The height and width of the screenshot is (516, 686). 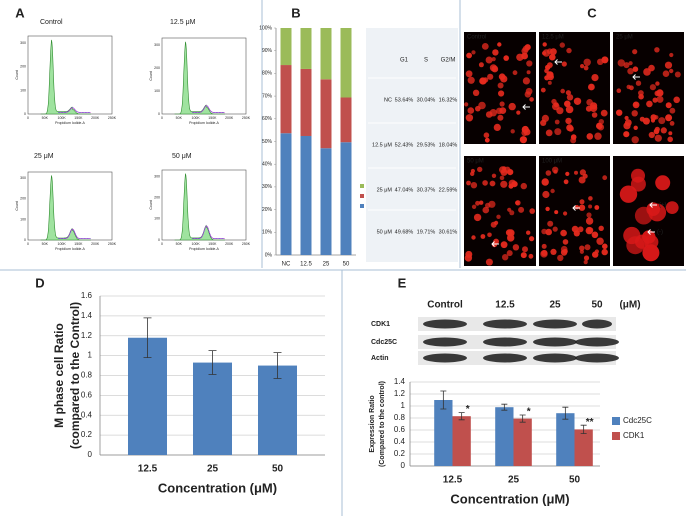 I want to click on flow-x-tick: 150K, so click(x=78, y=244).